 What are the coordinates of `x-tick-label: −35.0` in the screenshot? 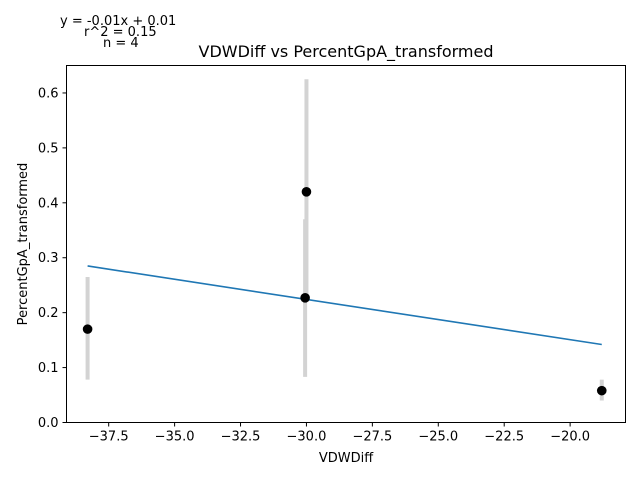 It's located at (175, 437).